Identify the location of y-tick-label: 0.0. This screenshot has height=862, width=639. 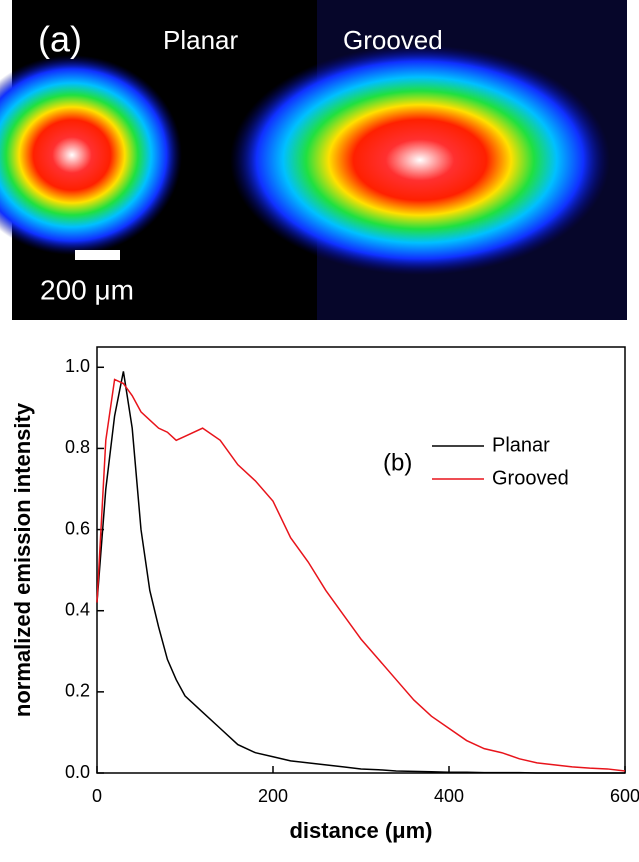
(77, 772).